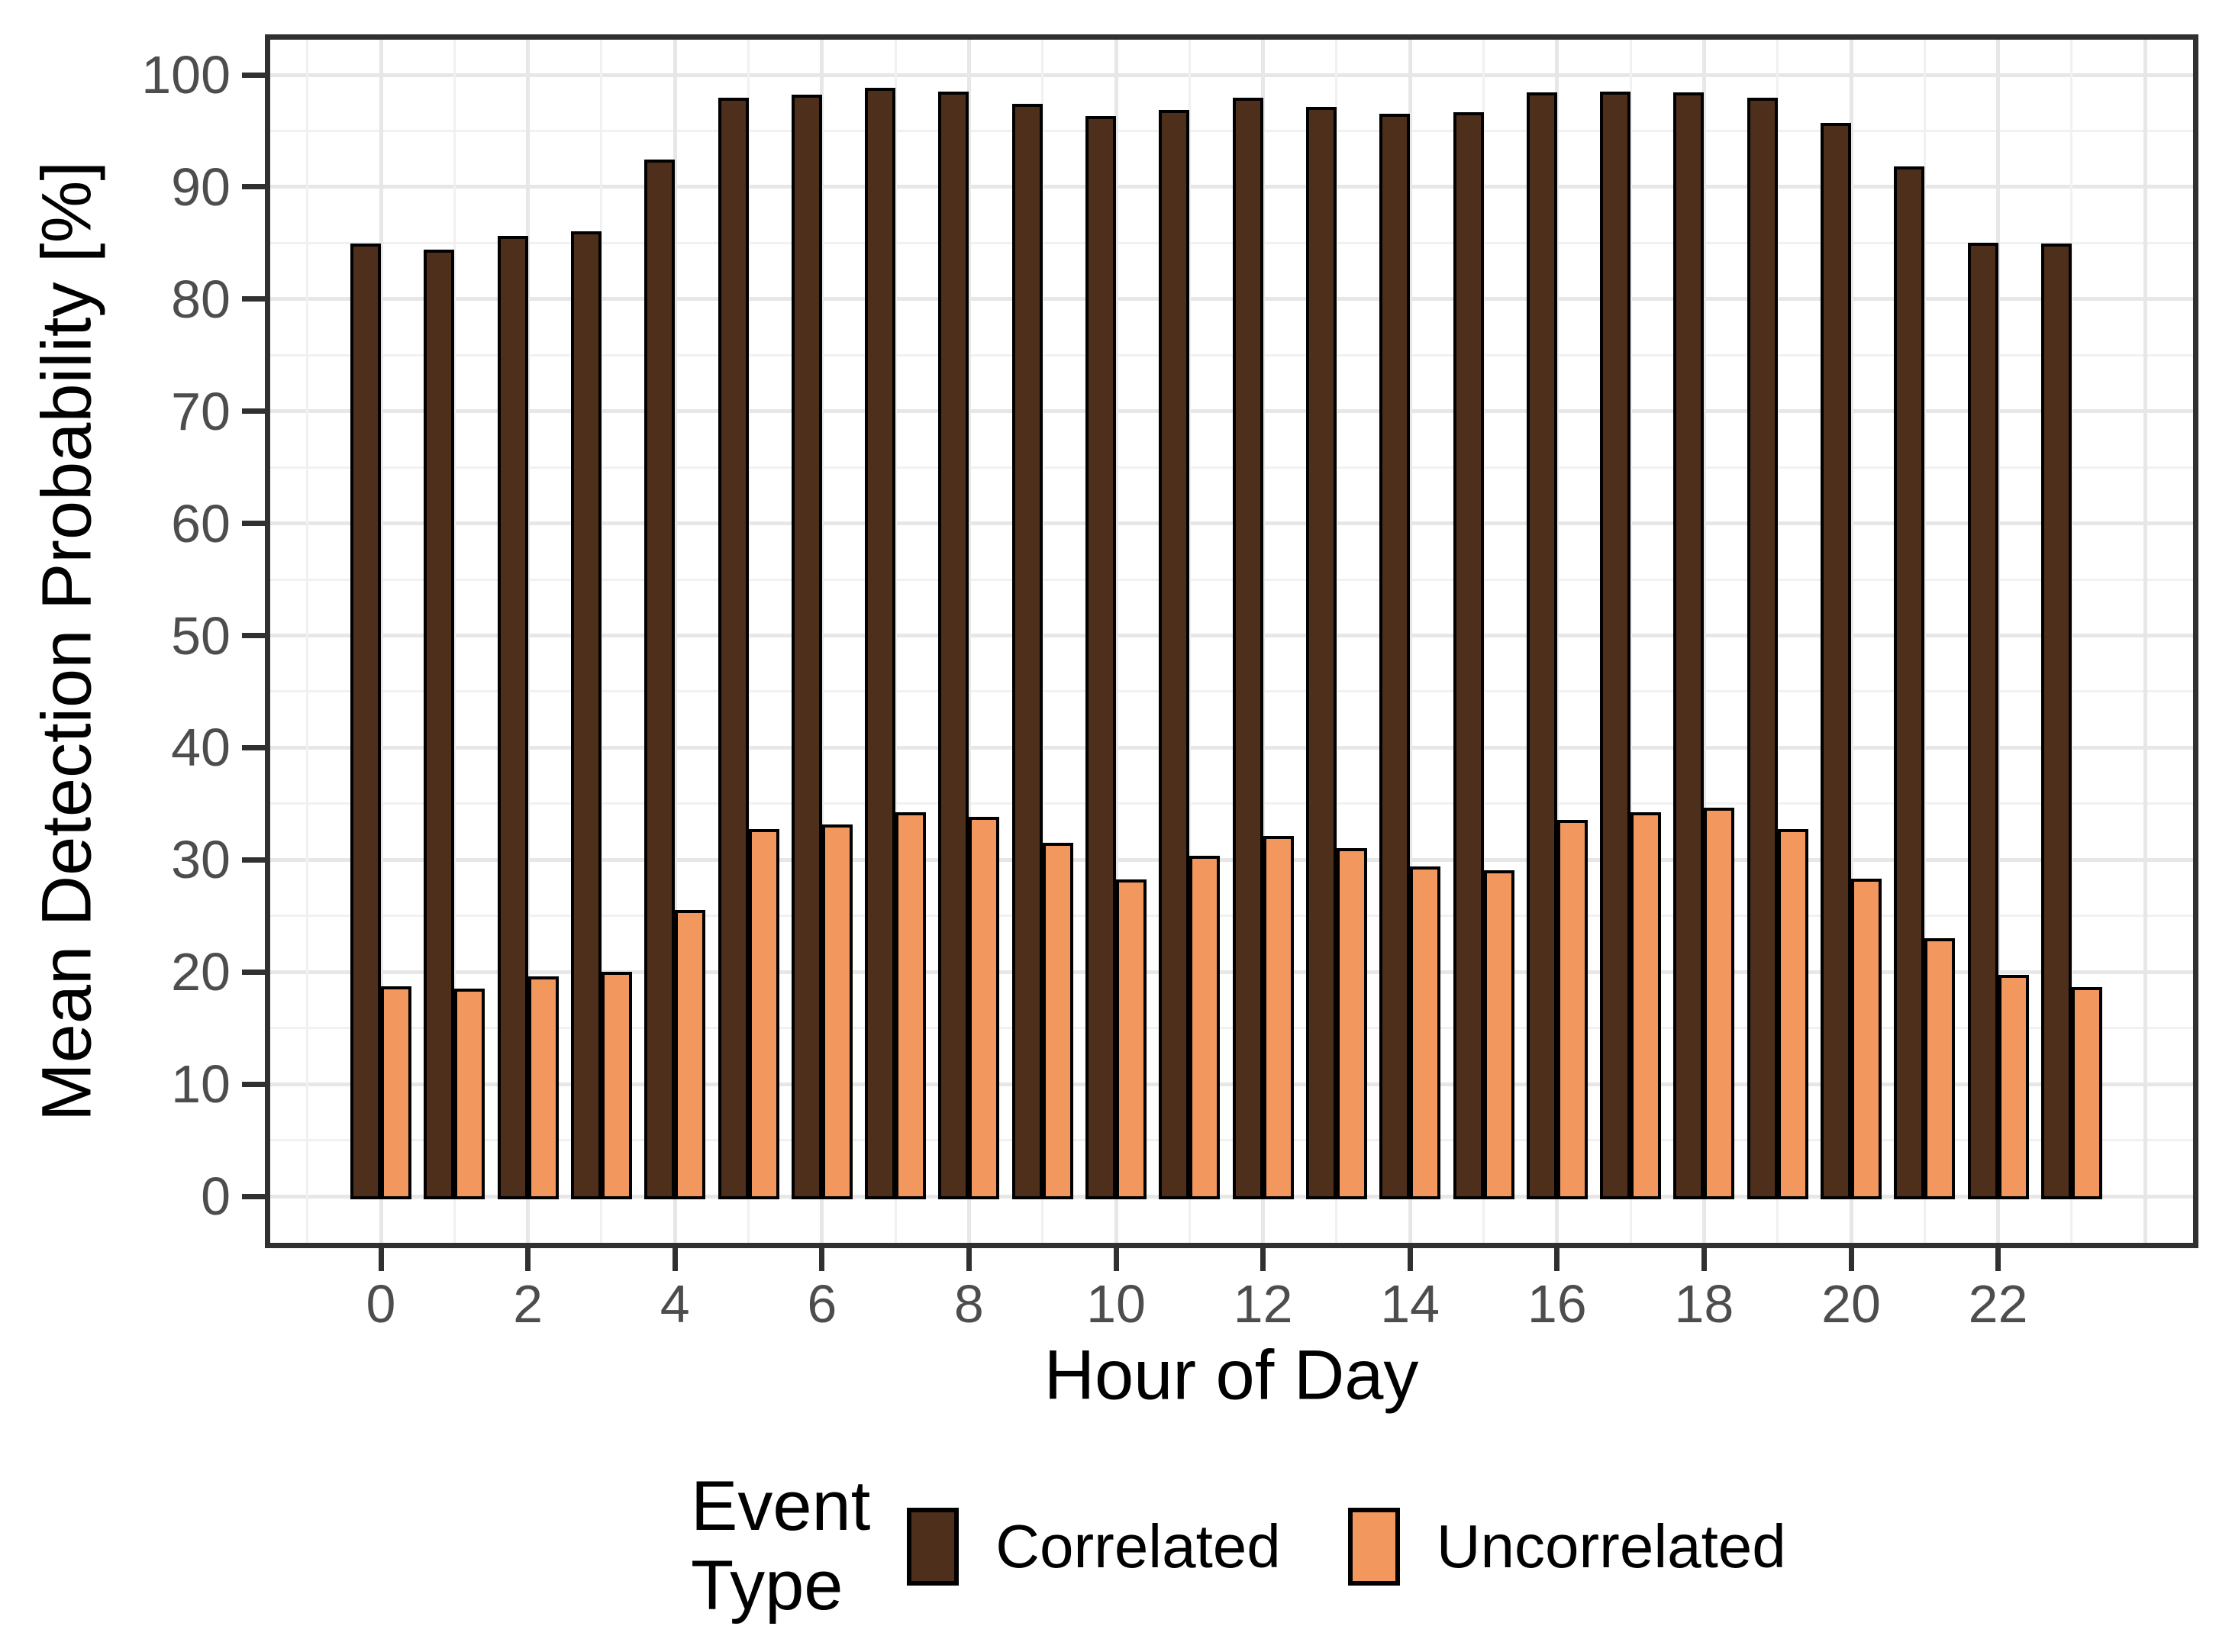 The width and height of the screenshot is (2232, 1652). Describe the element at coordinates (201, 411) in the screenshot. I see `y-tick-label-70: 70` at that location.